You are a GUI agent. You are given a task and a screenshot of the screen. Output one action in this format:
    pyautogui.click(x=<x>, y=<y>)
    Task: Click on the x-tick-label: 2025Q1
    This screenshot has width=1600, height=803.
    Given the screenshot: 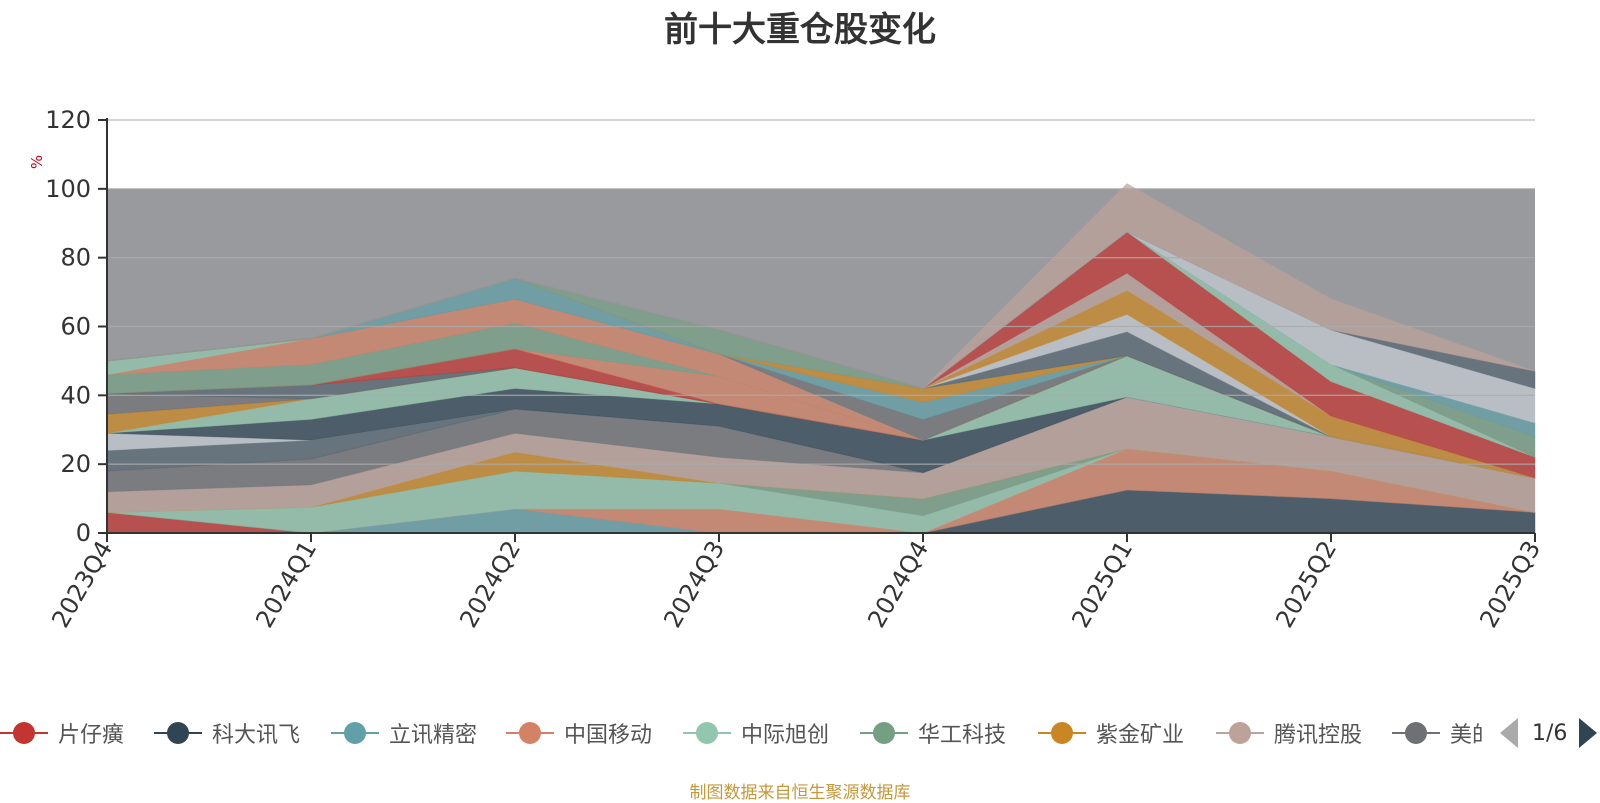 What is the action you would take?
    pyautogui.click(x=1102, y=584)
    